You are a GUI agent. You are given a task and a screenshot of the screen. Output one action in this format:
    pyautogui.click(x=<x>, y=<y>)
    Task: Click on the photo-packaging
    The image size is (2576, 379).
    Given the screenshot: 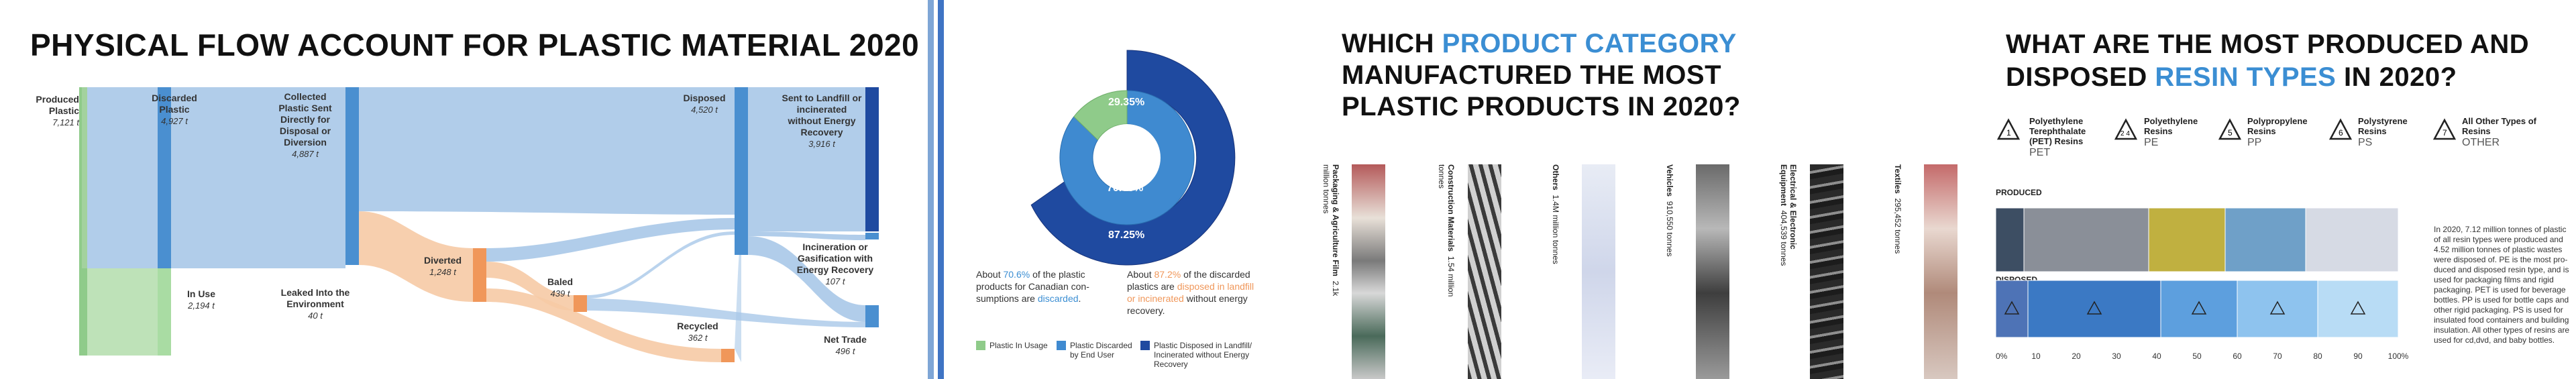 What is the action you would take?
    pyautogui.click(x=1368, y=271)
    